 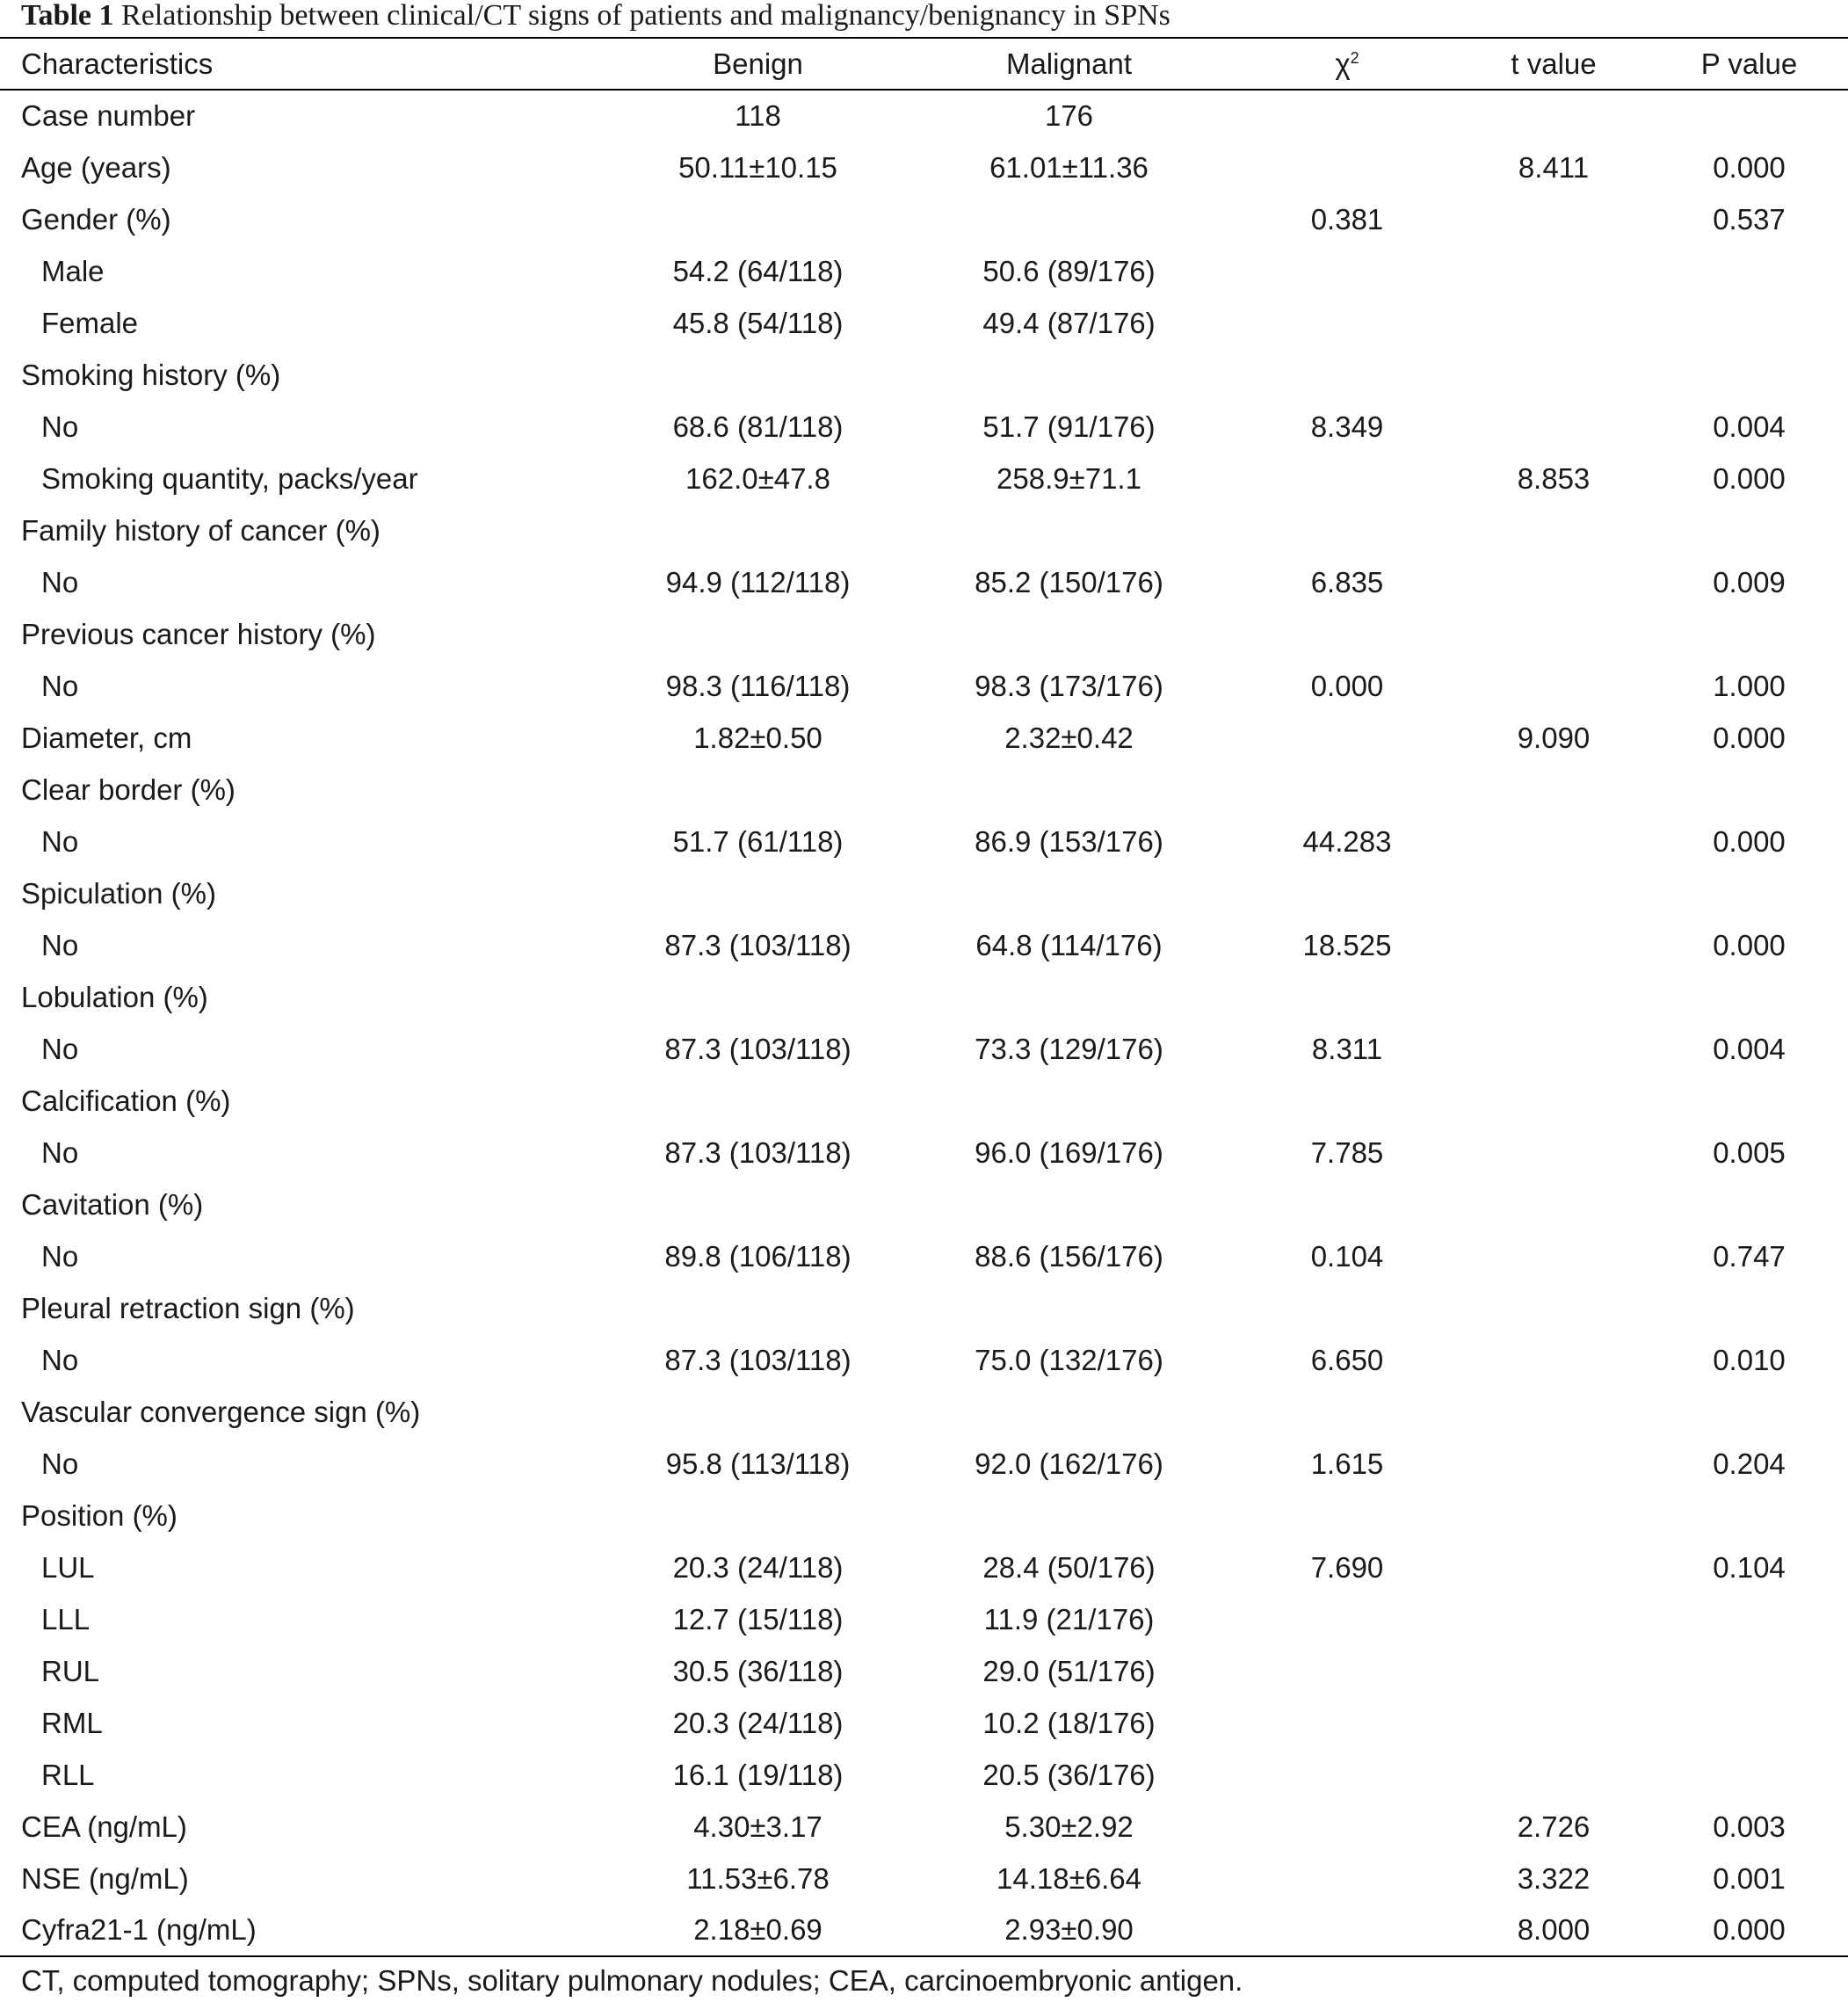 What do you see at coordinates (126, 1100) in the screenshot?
I see `cell-characteristic: Calcification (%)` at bounding box center [126, 1100].